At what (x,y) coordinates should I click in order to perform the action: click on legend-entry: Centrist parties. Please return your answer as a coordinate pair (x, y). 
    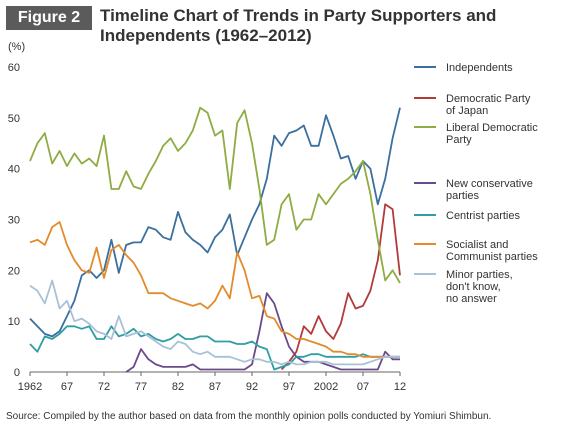
    Looking at the image, I should click on (483, 216).